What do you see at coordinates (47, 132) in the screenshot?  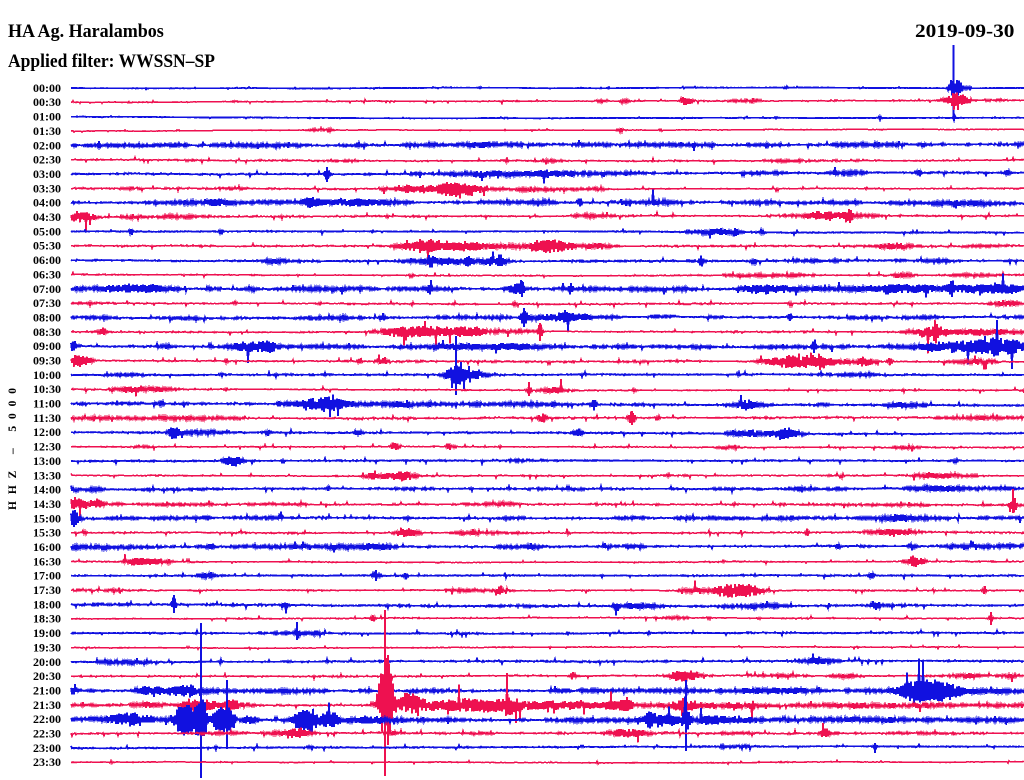 I see `svg-text: 01:30` at bounding box center [47, 132].